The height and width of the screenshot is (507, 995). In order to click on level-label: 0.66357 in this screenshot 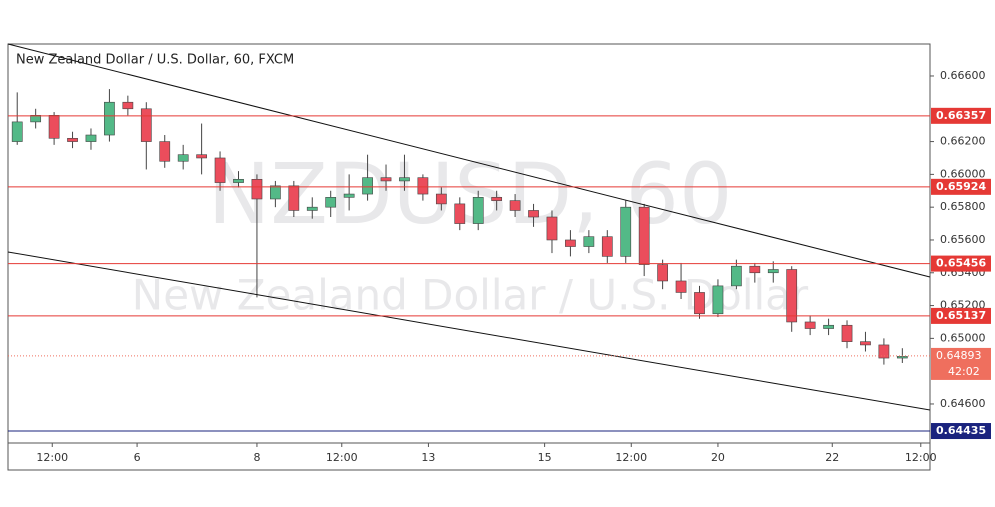, I will do `click(961, 115)`.